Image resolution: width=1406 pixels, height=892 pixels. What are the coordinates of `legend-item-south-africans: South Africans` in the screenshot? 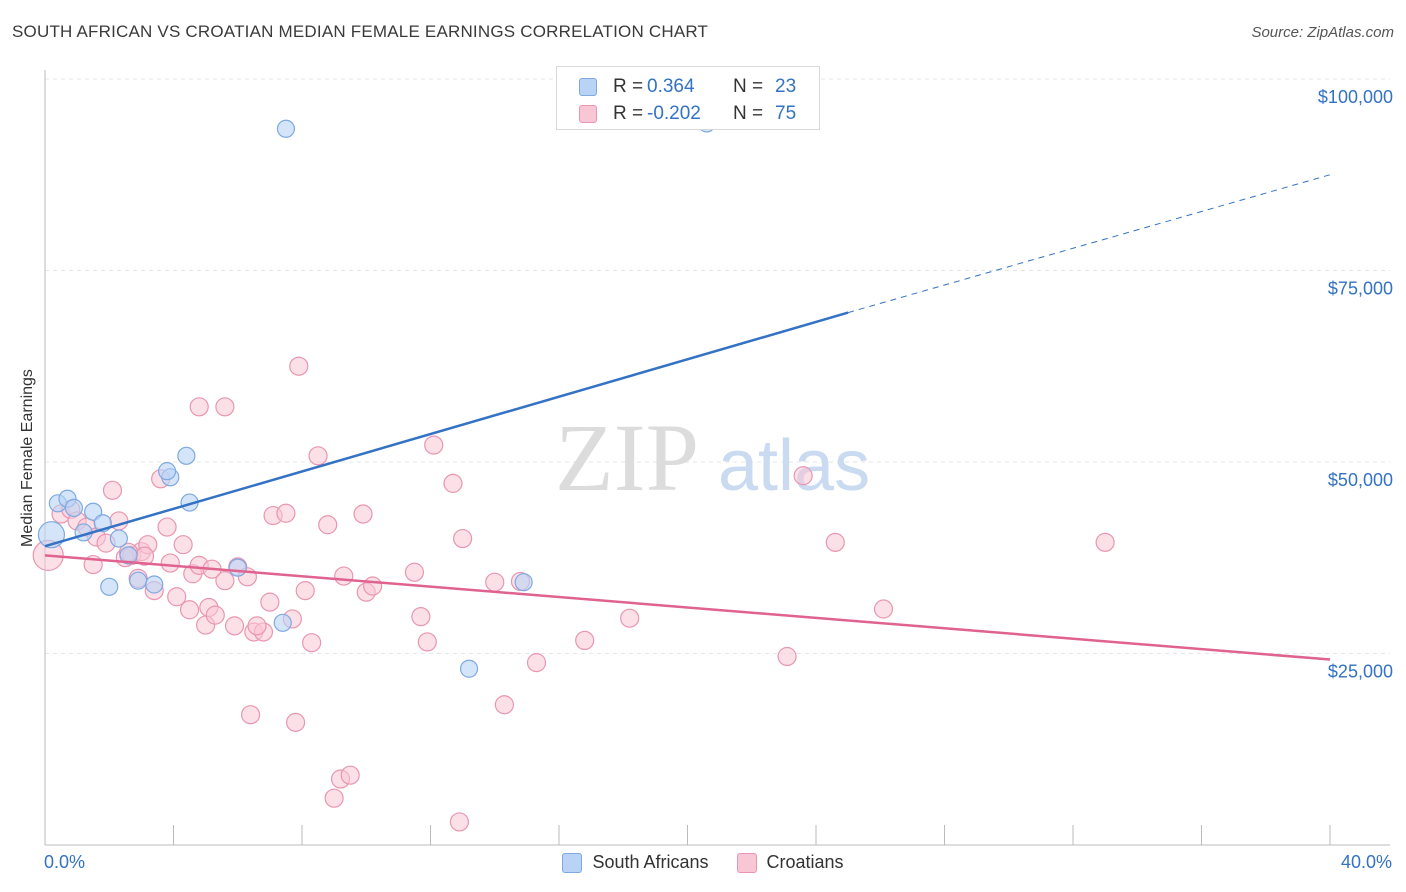 It's located at (635, 862).